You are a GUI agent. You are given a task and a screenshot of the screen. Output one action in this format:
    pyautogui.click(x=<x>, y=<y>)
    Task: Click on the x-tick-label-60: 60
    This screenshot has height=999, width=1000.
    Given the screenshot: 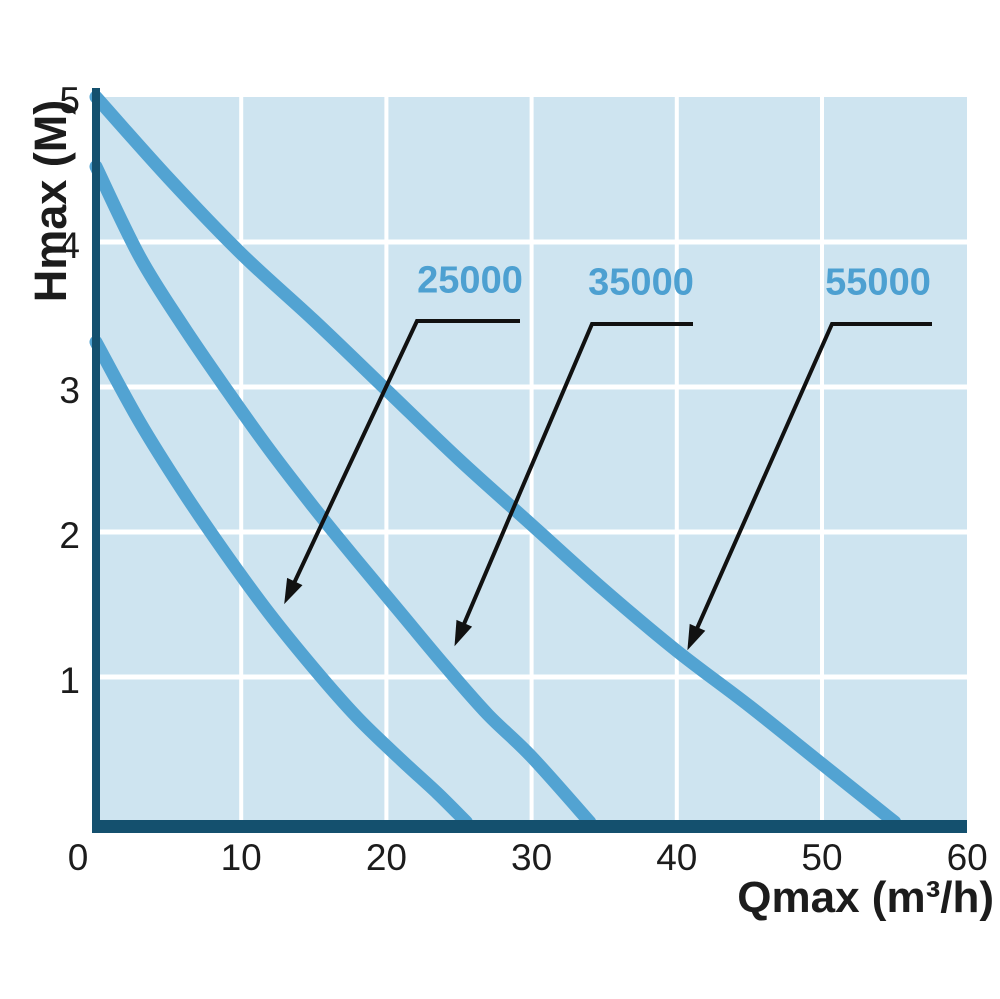 What is the action you would take?
    pyautogui.click(x=967, y=857)
    